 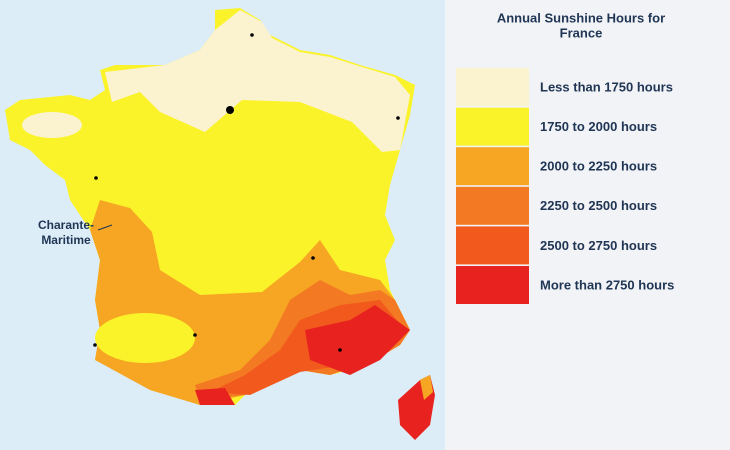 What do you see at coordinates (66, 240) in the screenshot?
I see `place-label: Maritime` at bounding box center [66, 240].